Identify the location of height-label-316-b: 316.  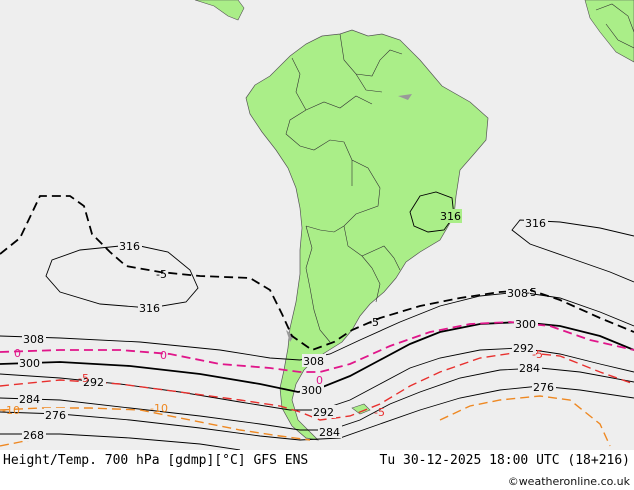
(129, 246).